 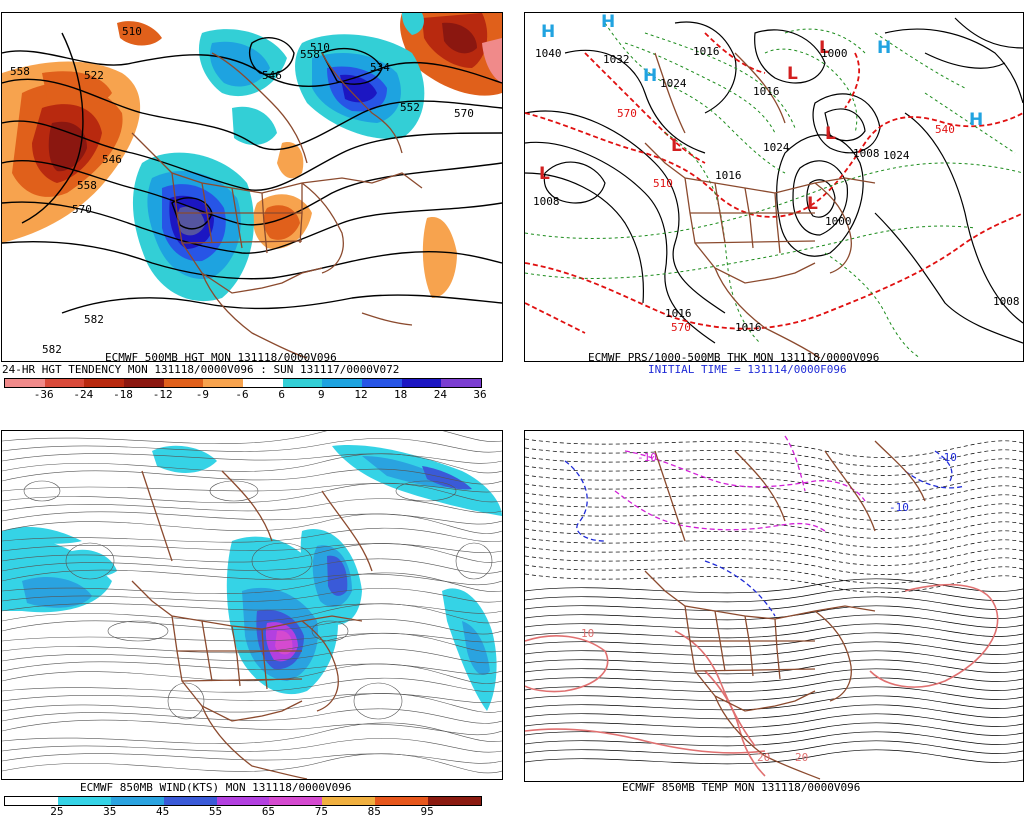 I want to click on isotherm-label: 20, so click(x=801, y=757).